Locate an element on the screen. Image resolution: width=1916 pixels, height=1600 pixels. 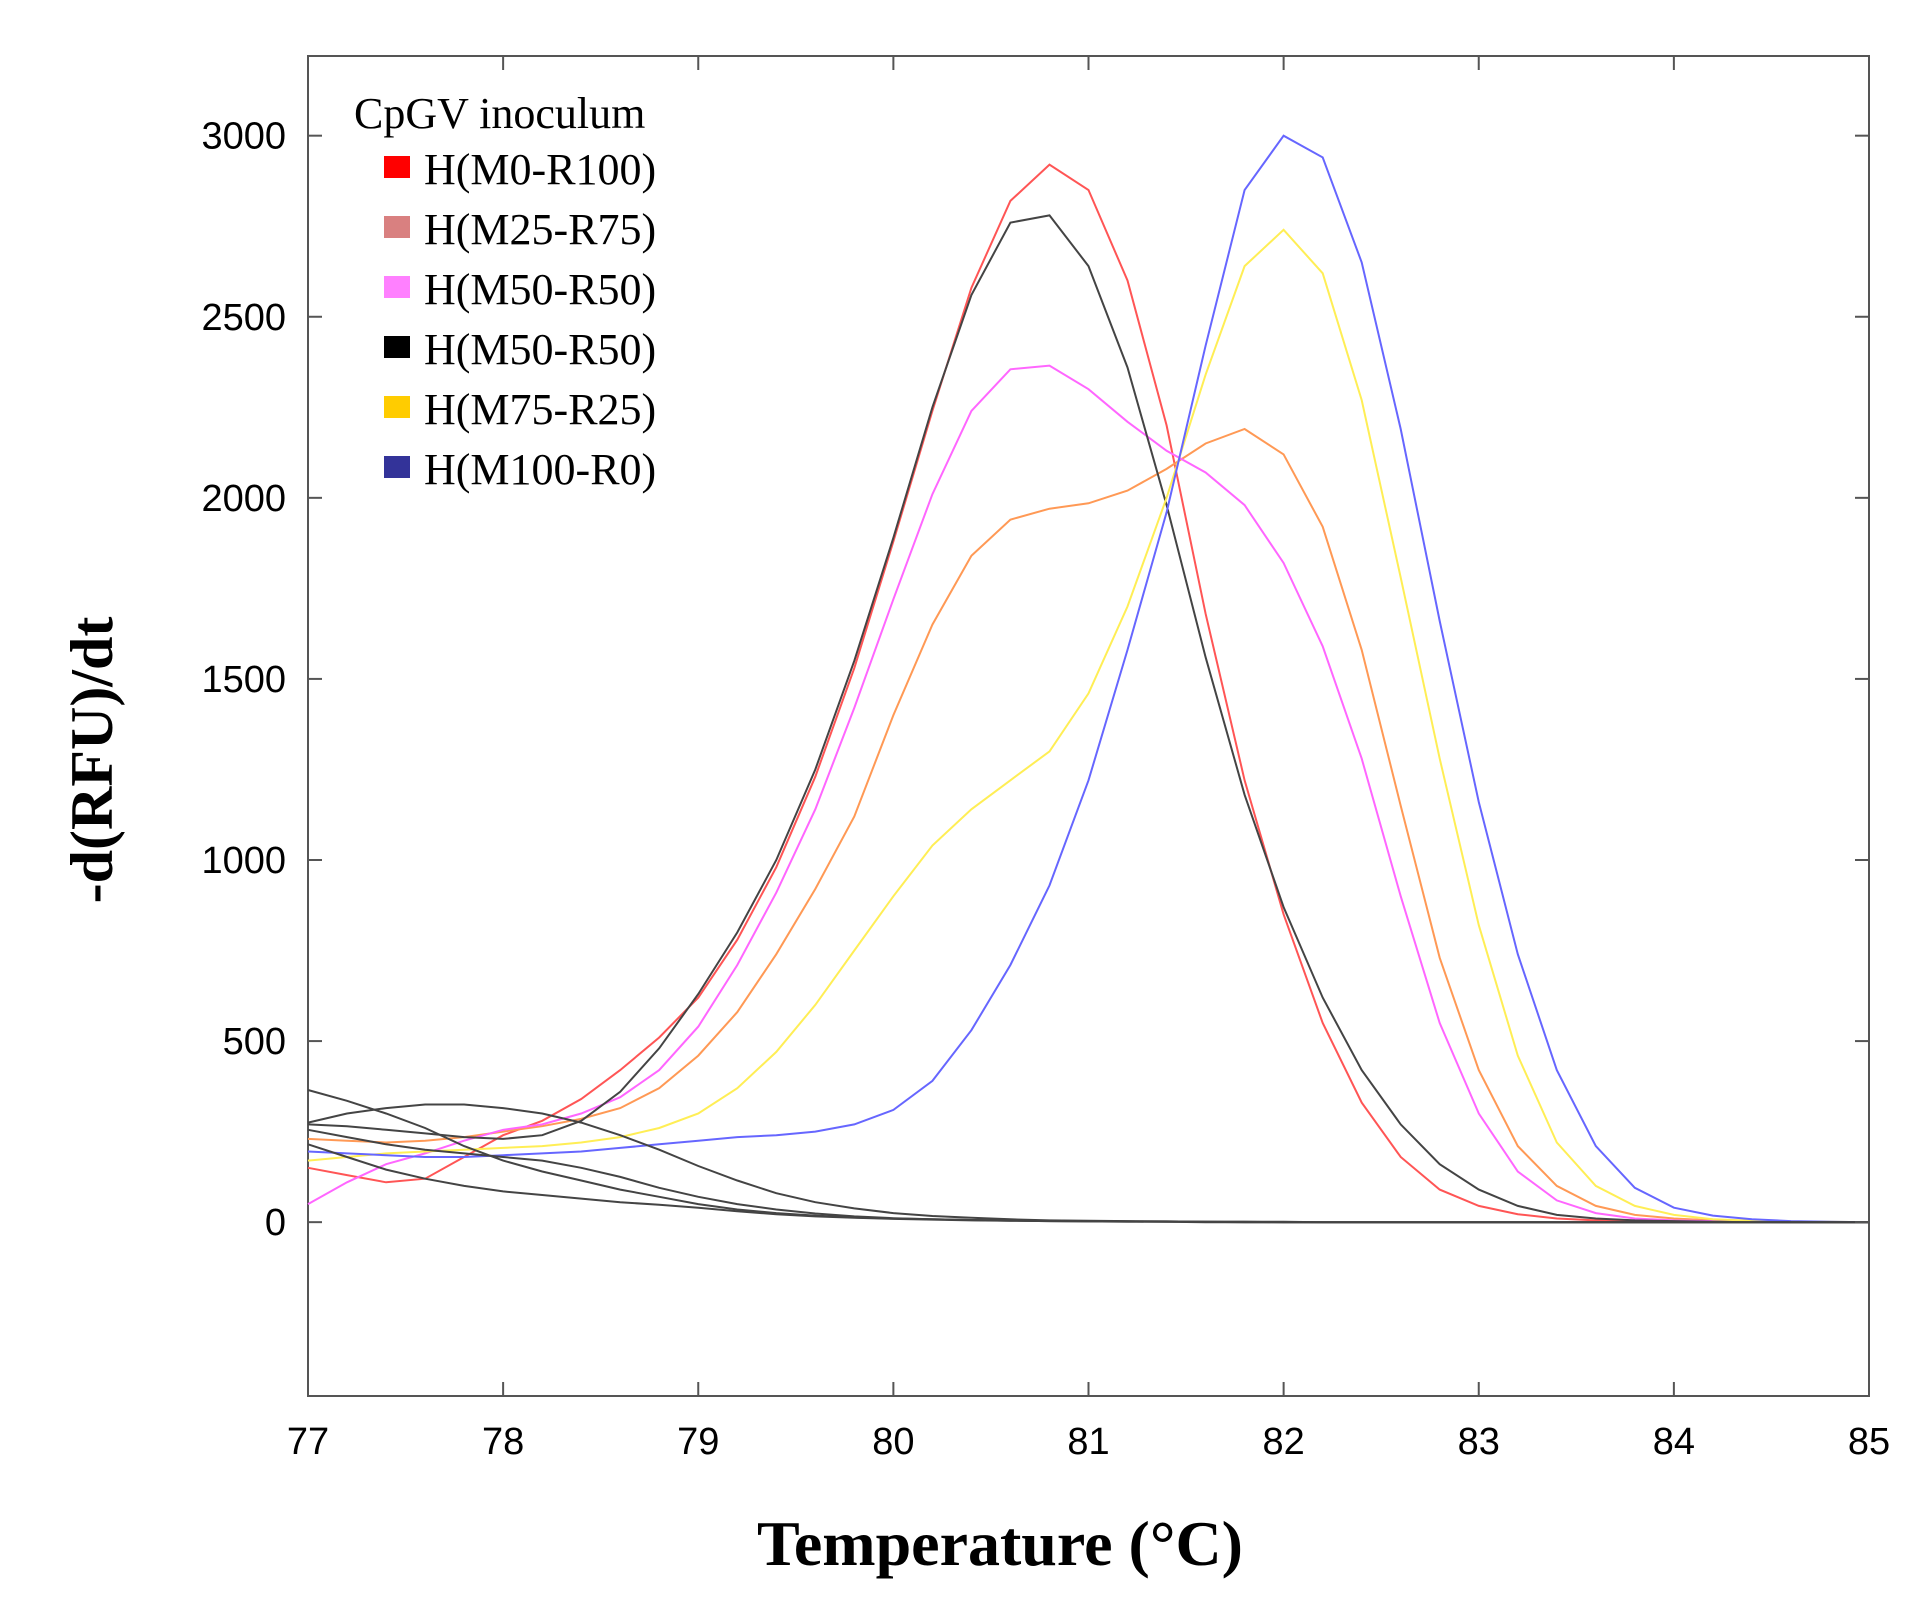
y-tick-label: 3000 is located at coordinates (243, 137).